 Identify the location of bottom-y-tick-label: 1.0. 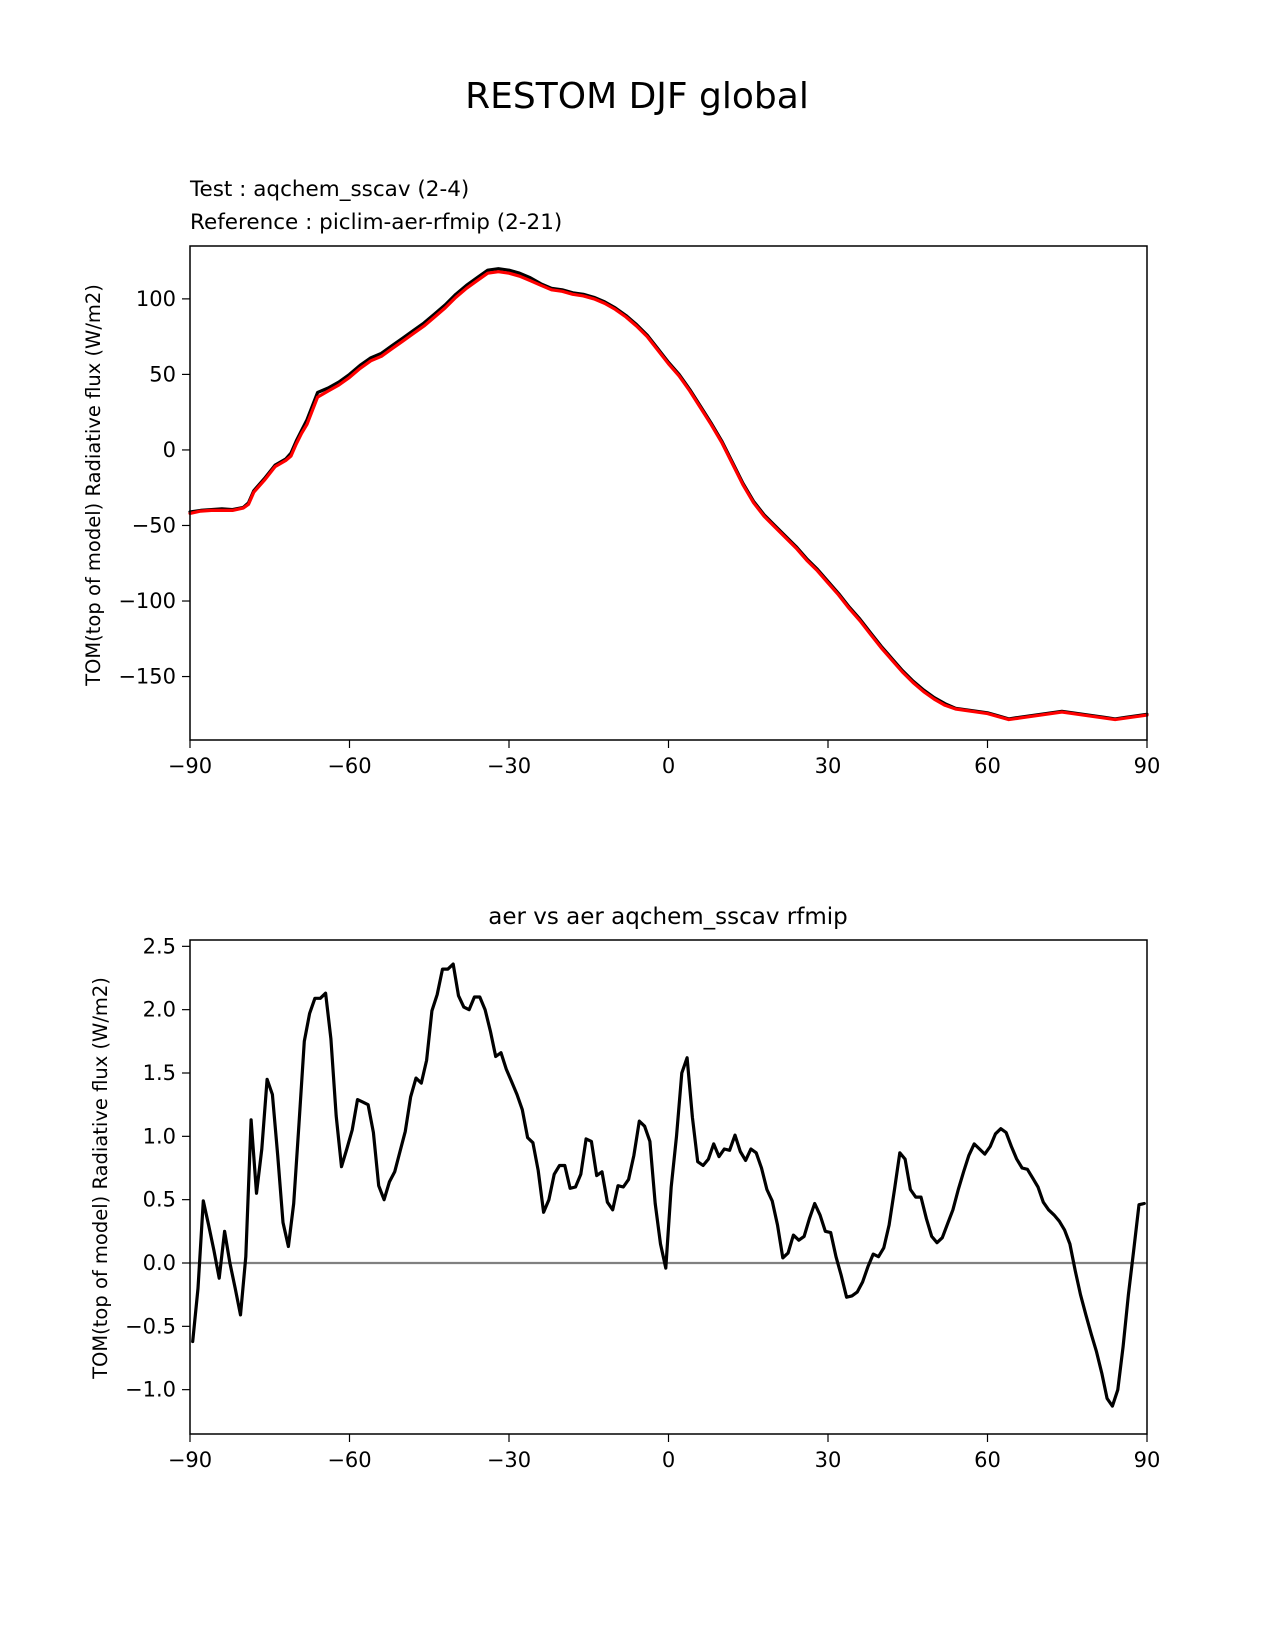
(159, 1136).